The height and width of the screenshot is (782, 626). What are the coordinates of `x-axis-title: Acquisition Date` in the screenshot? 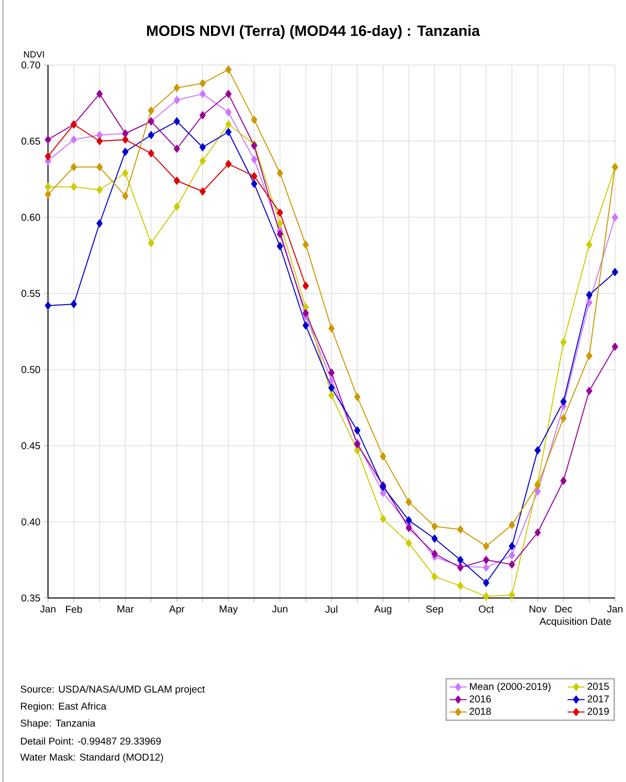 It's located at (576, 622).